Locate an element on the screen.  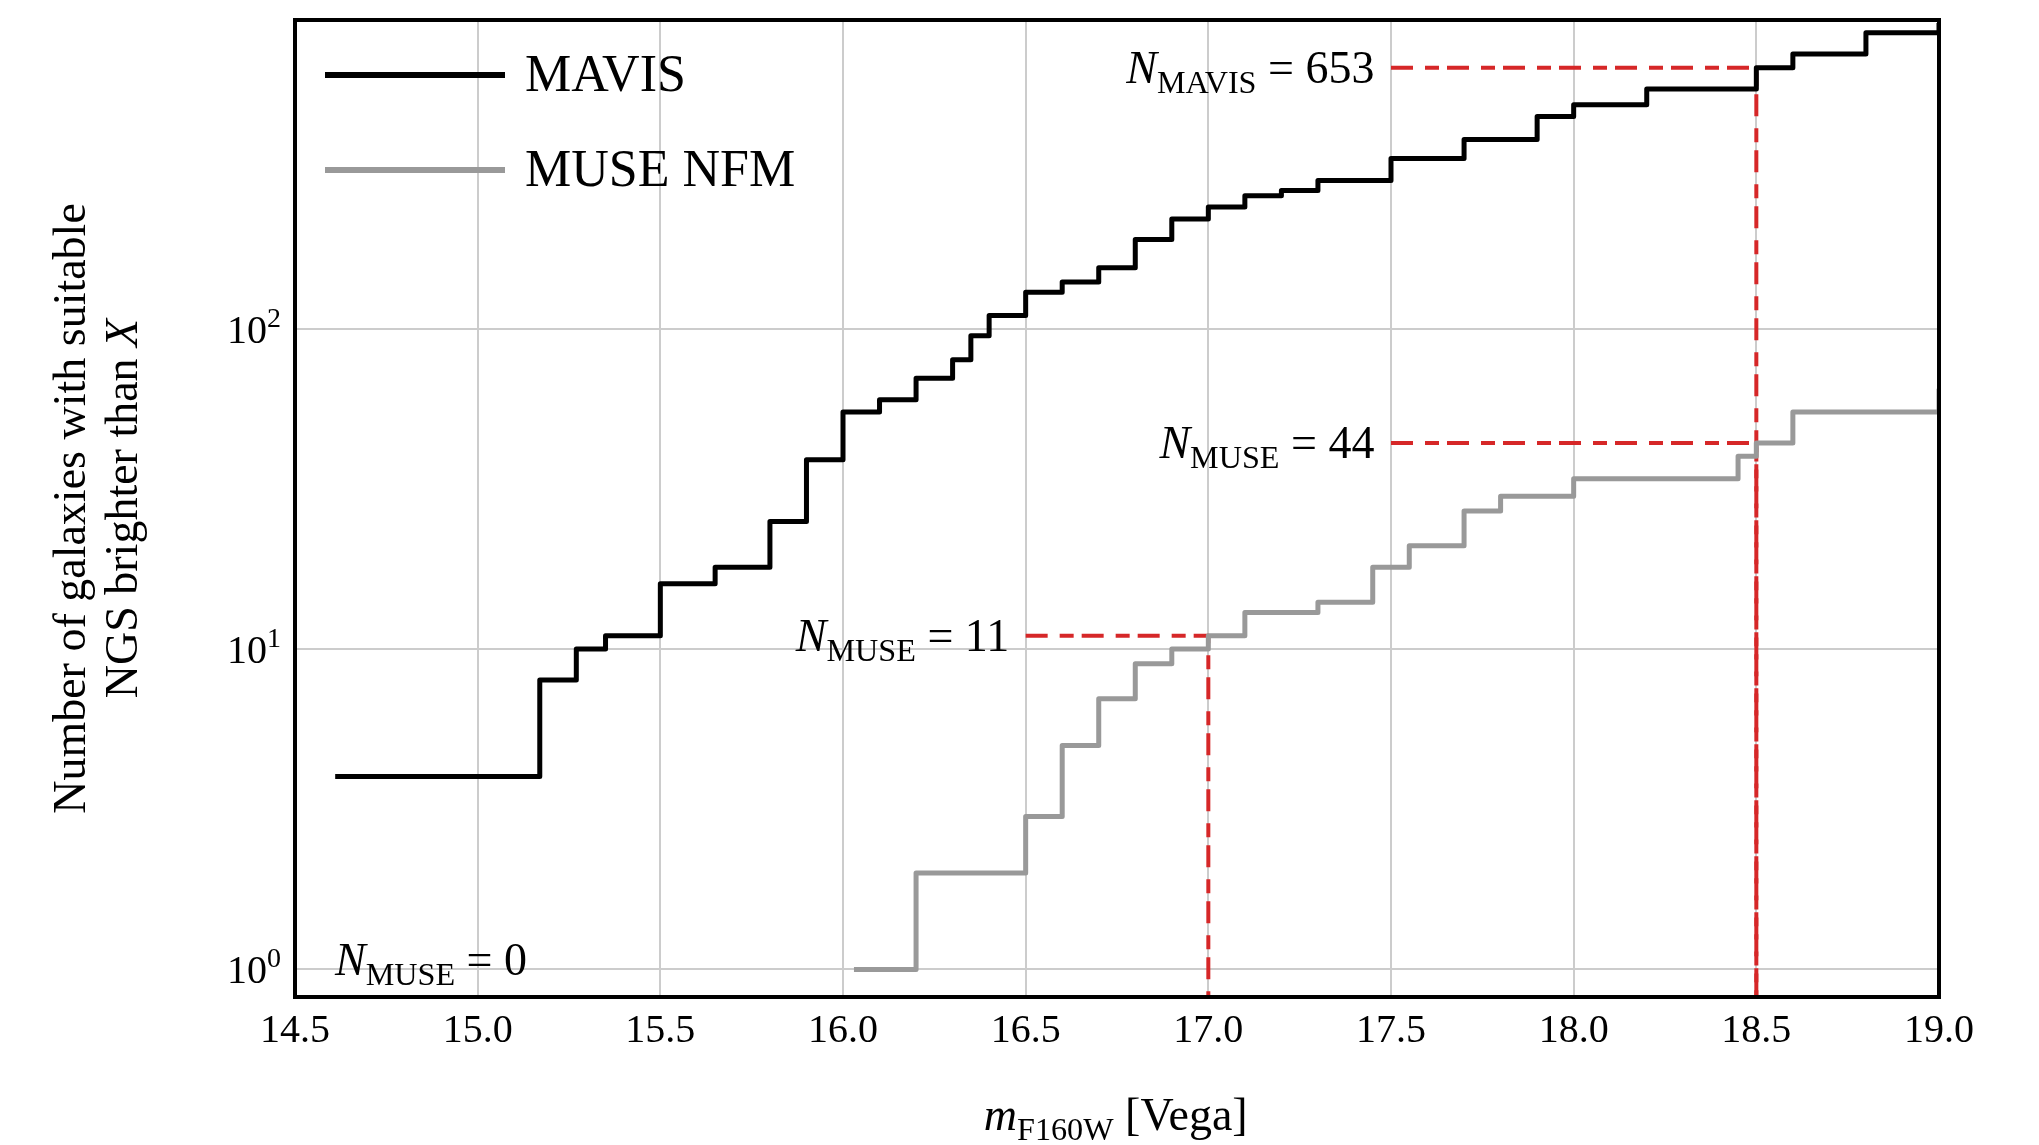
x-tick-label: 19.0 is located at coordinates (1939, 1028).